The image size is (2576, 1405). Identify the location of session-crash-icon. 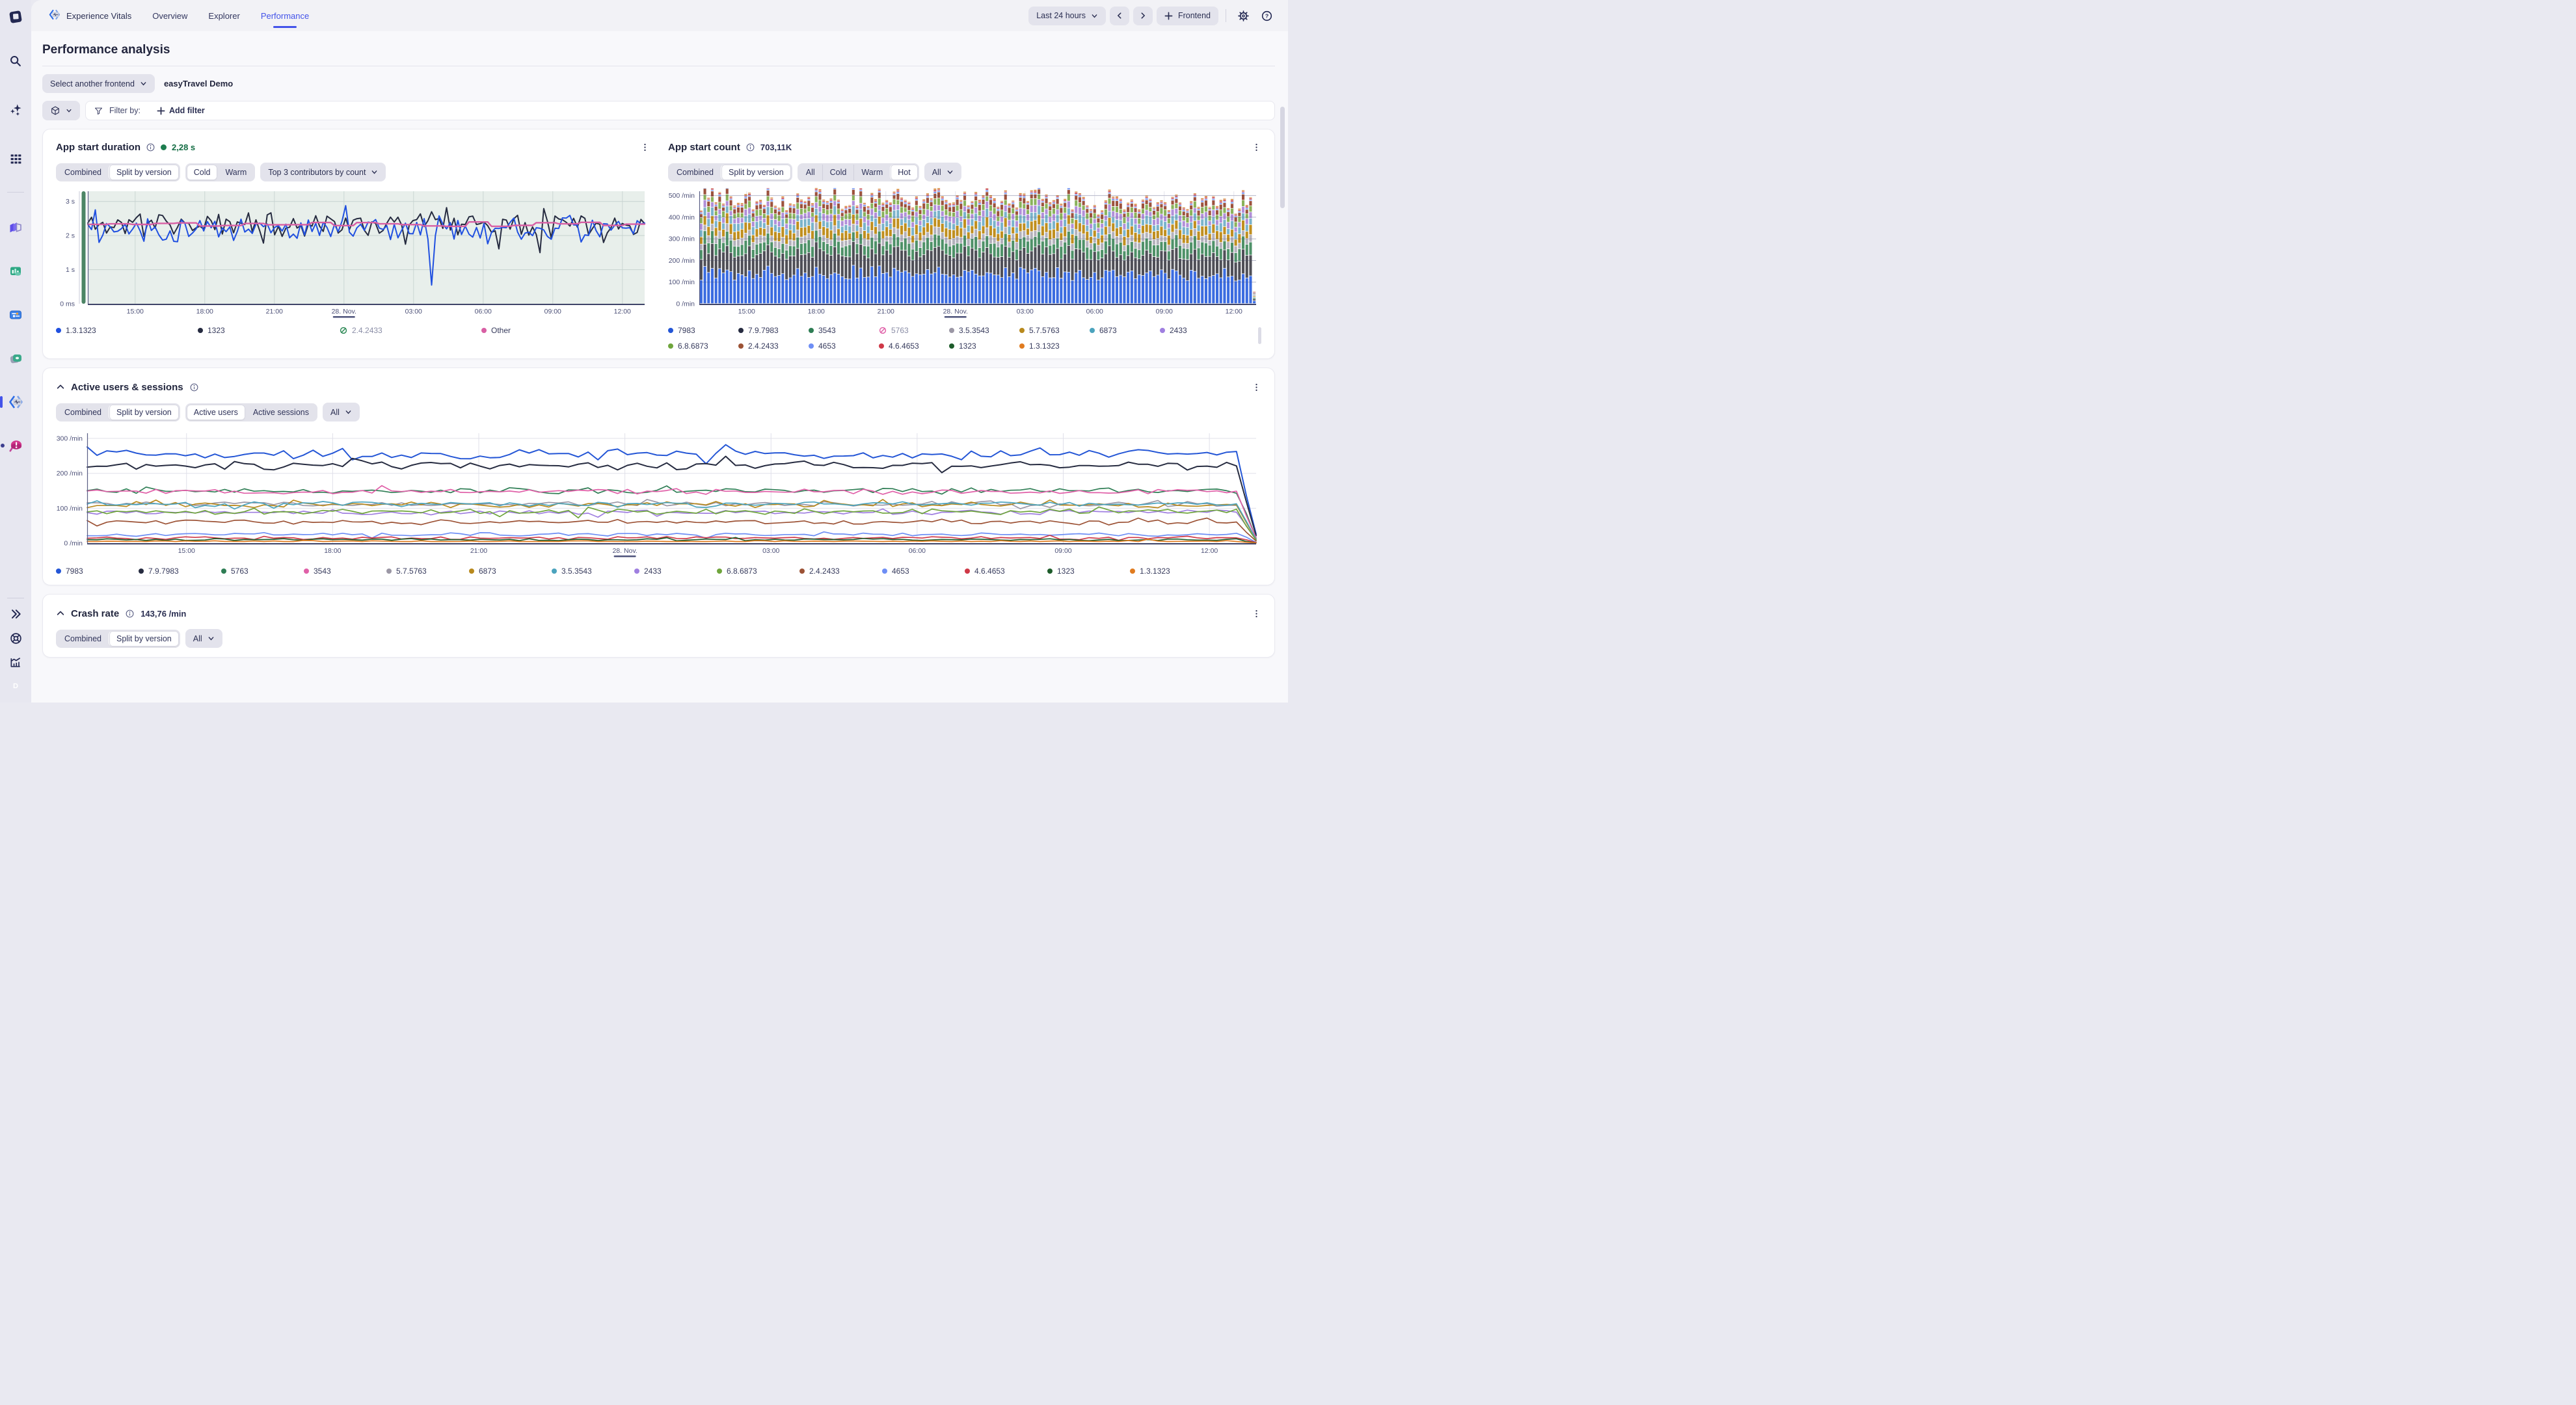
(12, 445).